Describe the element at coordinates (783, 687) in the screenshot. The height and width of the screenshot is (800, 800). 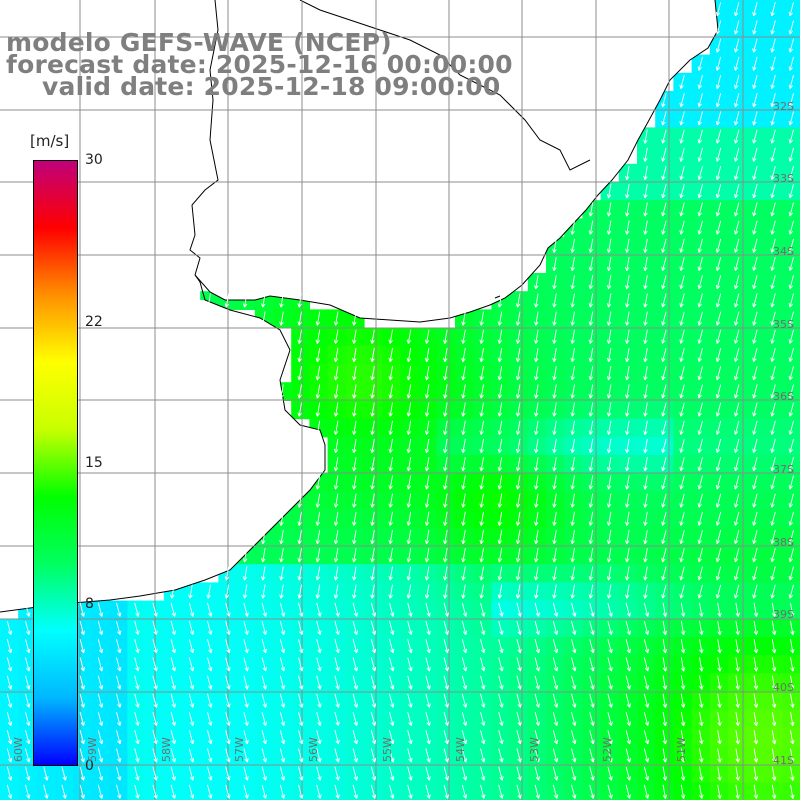
I see `latitude-label: 40S` at that location.